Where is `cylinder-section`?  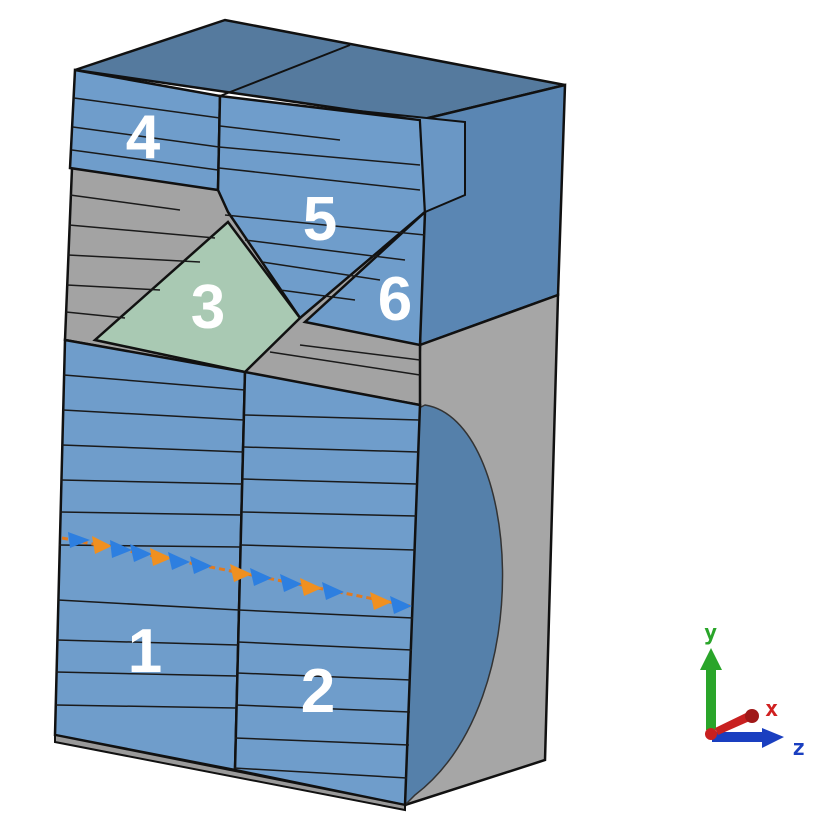
cylinder-section is located at coordinates (454, 605).